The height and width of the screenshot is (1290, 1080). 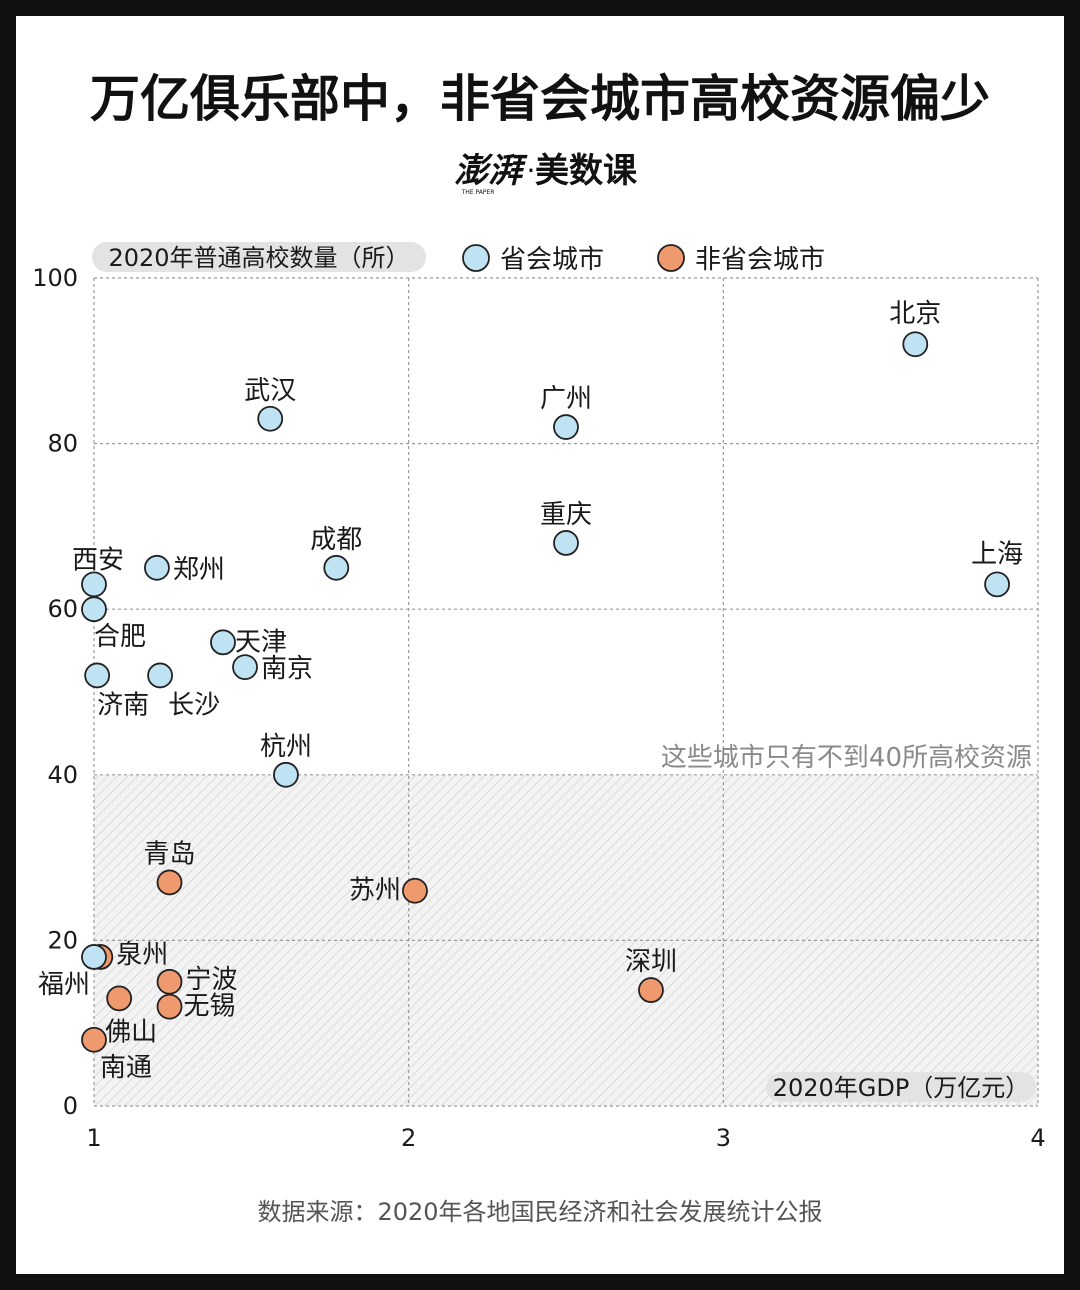 What do you see at coordinates (62, 940) in the screenshot?
I see `y-tick-label: 20` at bounding box center [62, 940].